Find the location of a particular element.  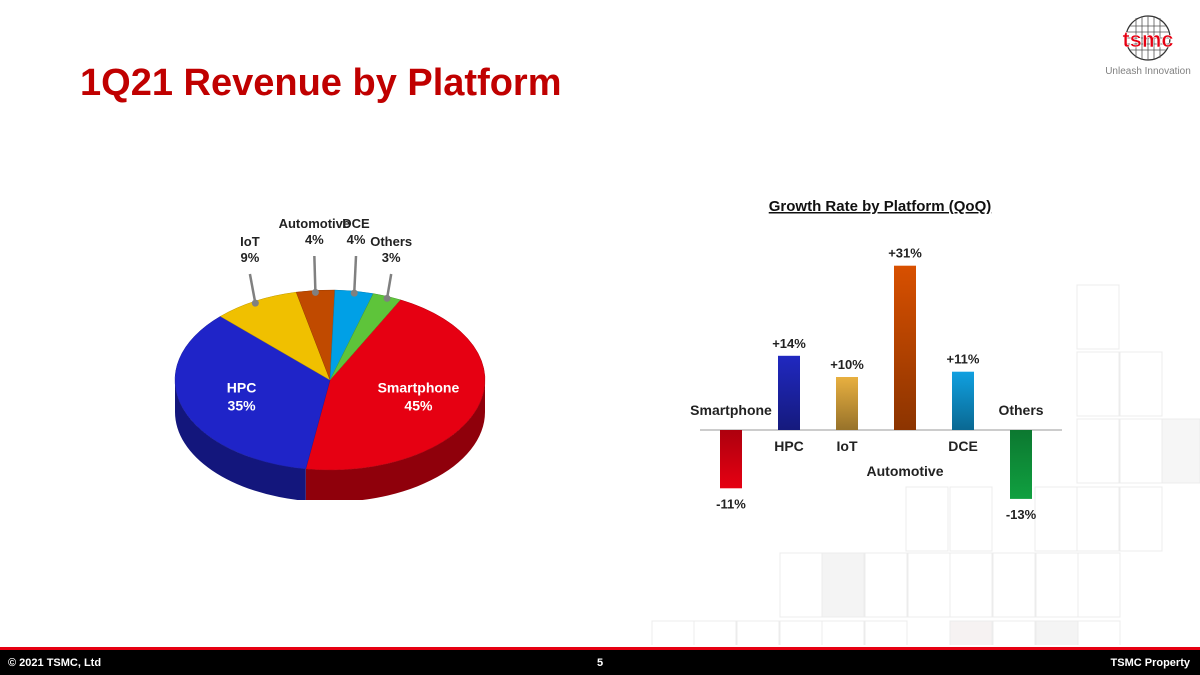

pie-value-iot: 9% is located at coordinates (250, 257).